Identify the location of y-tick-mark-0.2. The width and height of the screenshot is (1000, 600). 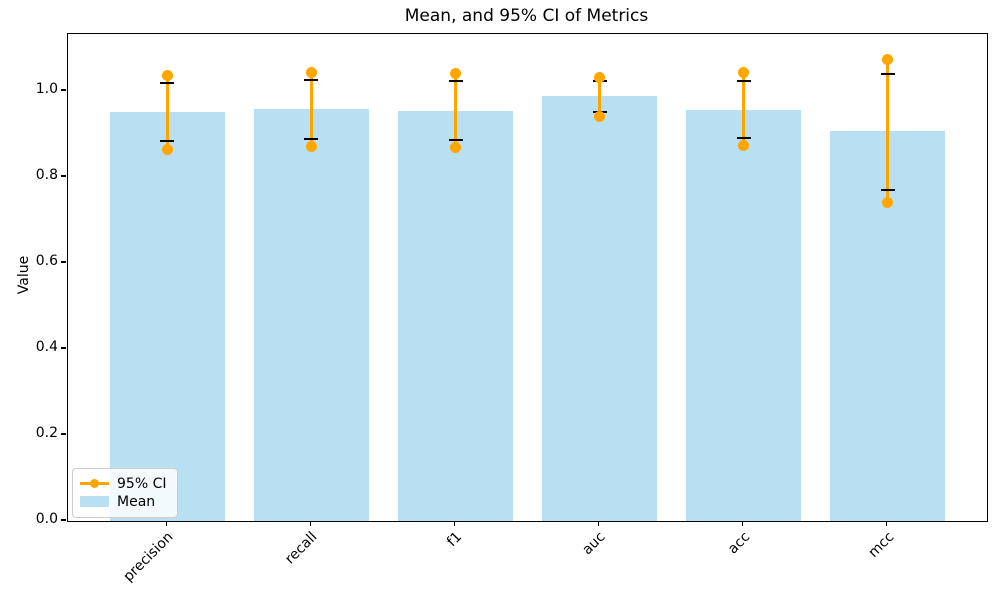
(63, 434).